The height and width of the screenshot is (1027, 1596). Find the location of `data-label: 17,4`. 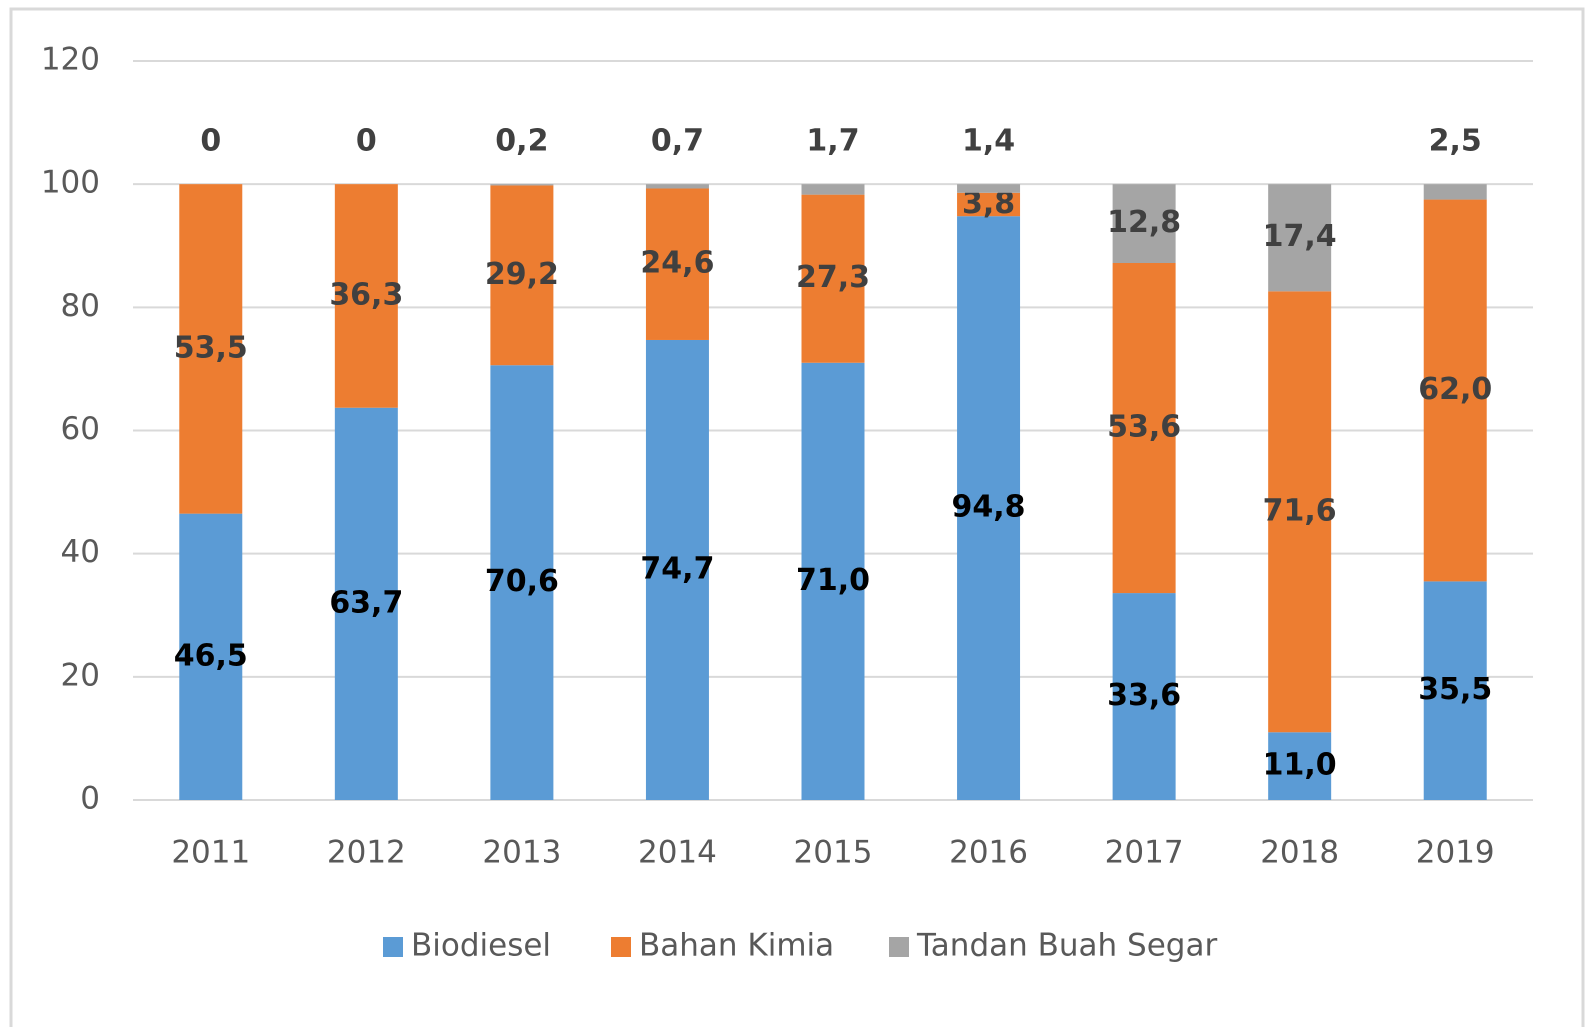

data-label: 17,4 is located at coordinates (1300, 236).